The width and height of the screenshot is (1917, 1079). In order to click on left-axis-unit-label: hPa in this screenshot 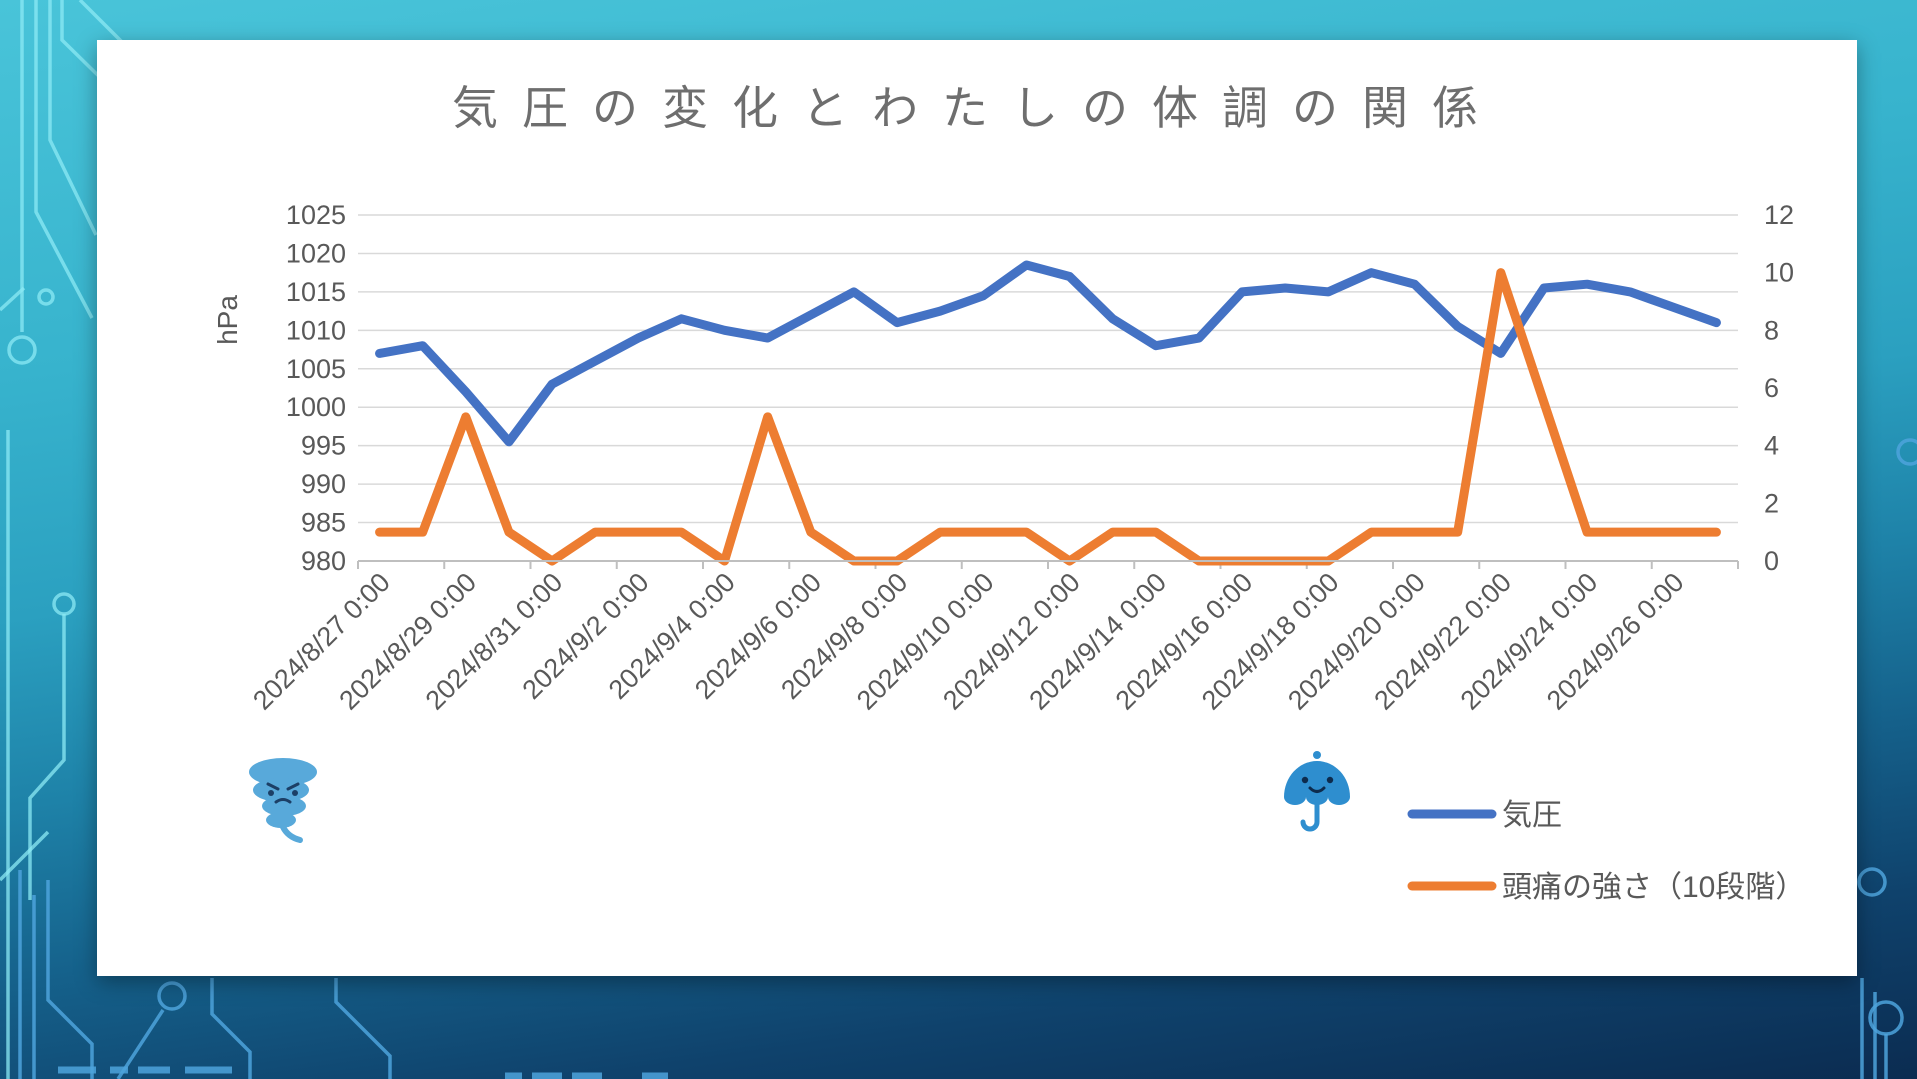, I will do `click(227, 320)`.